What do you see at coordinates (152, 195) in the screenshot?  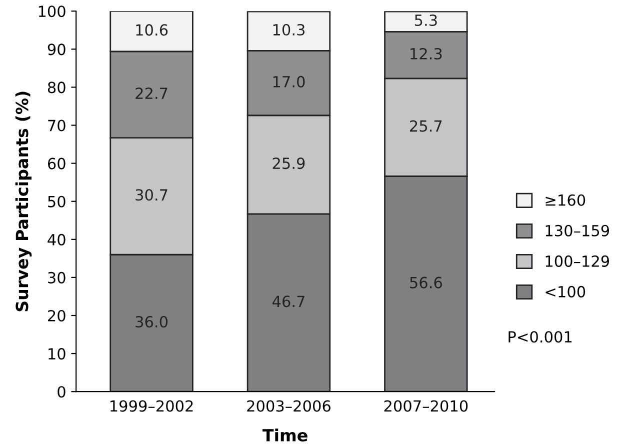 I see `data-label: 30.7` at bounding box center [152, 195].